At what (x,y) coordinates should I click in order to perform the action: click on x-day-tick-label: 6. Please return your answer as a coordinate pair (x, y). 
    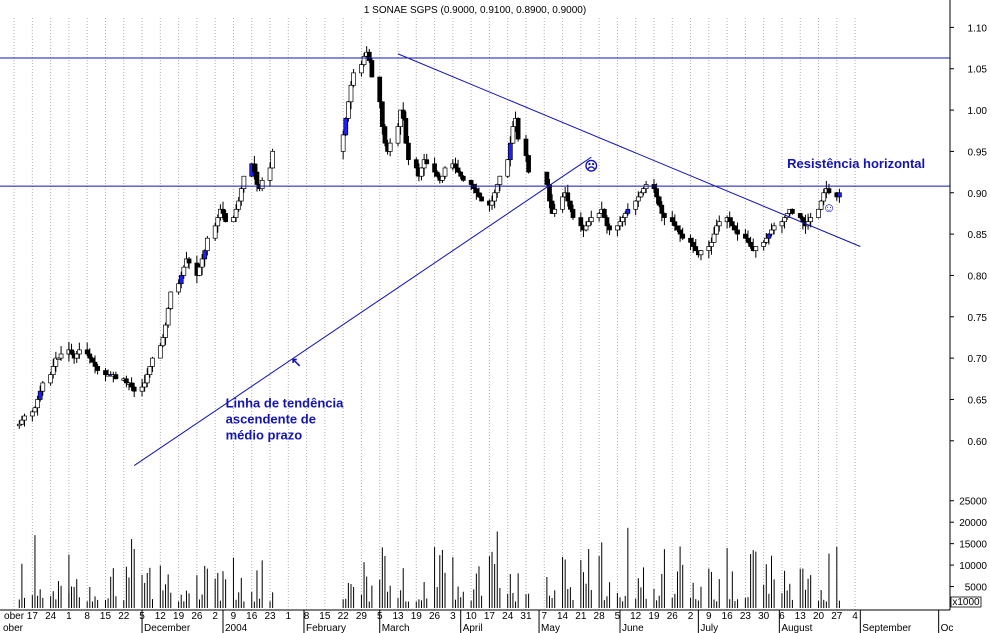
    Looking at the image, I should click on (782, 616).